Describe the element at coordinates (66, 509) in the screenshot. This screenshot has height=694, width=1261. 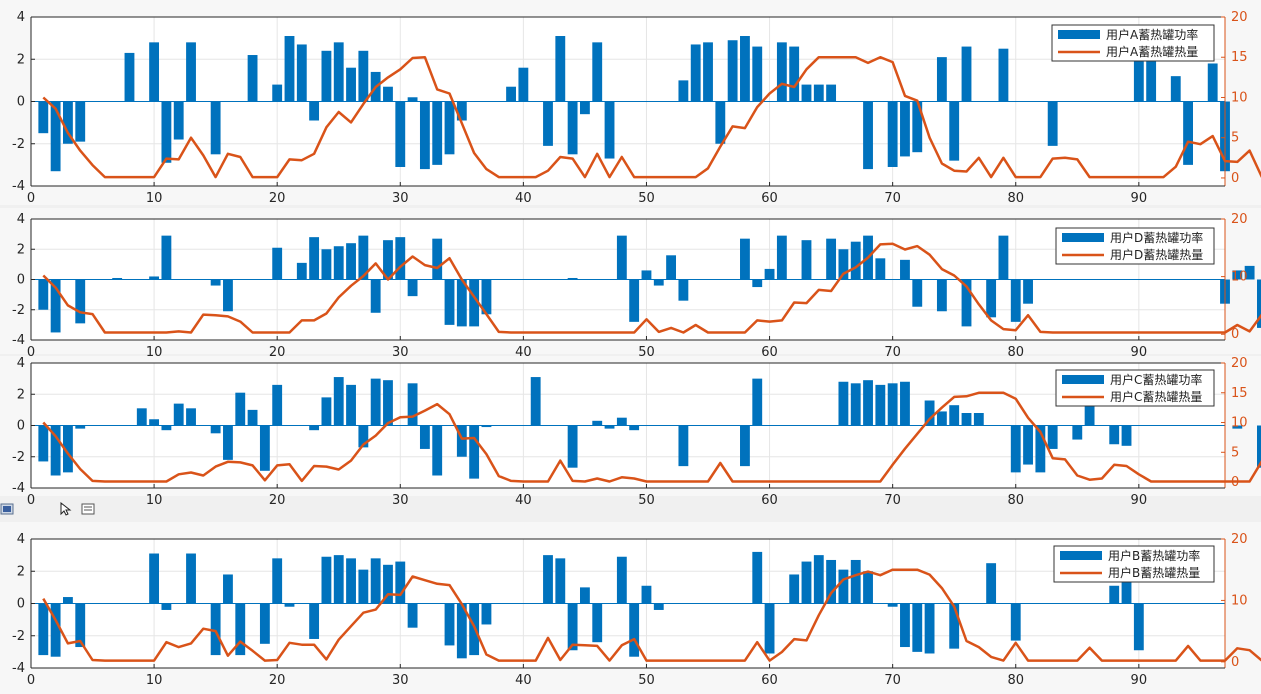
I see `pointer-icon` at that location.